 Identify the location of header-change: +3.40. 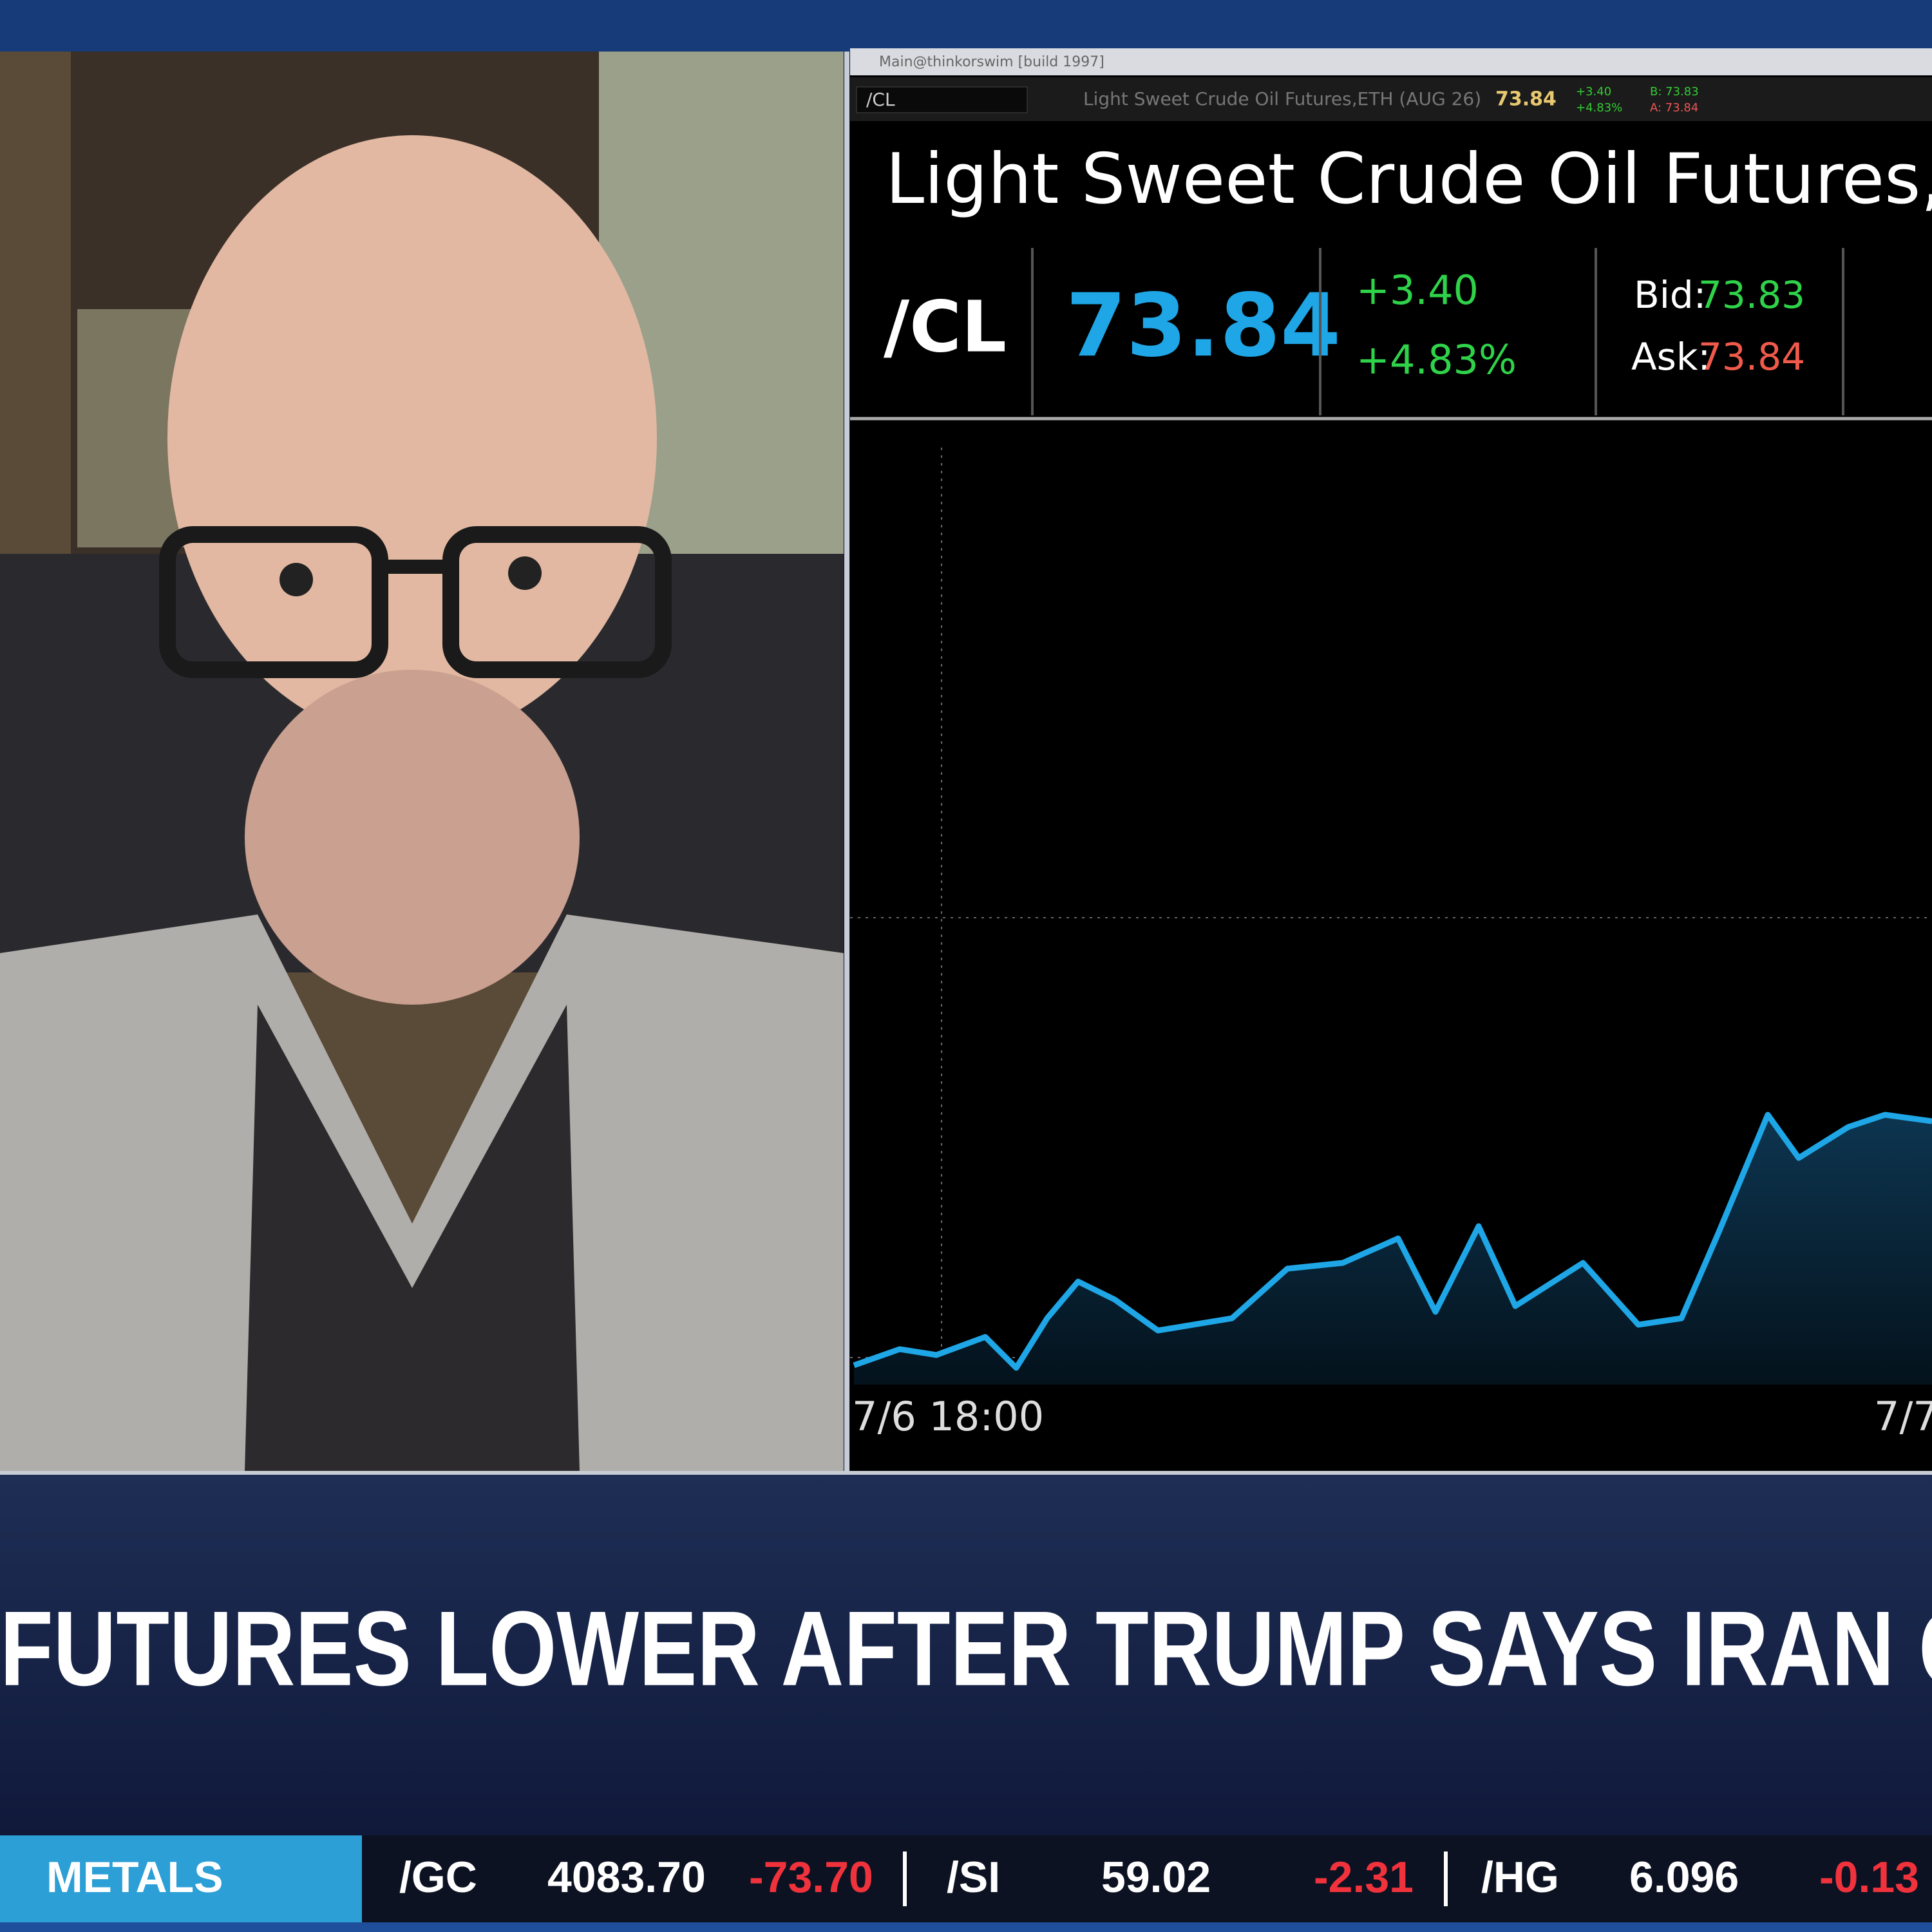
(1593, 92).